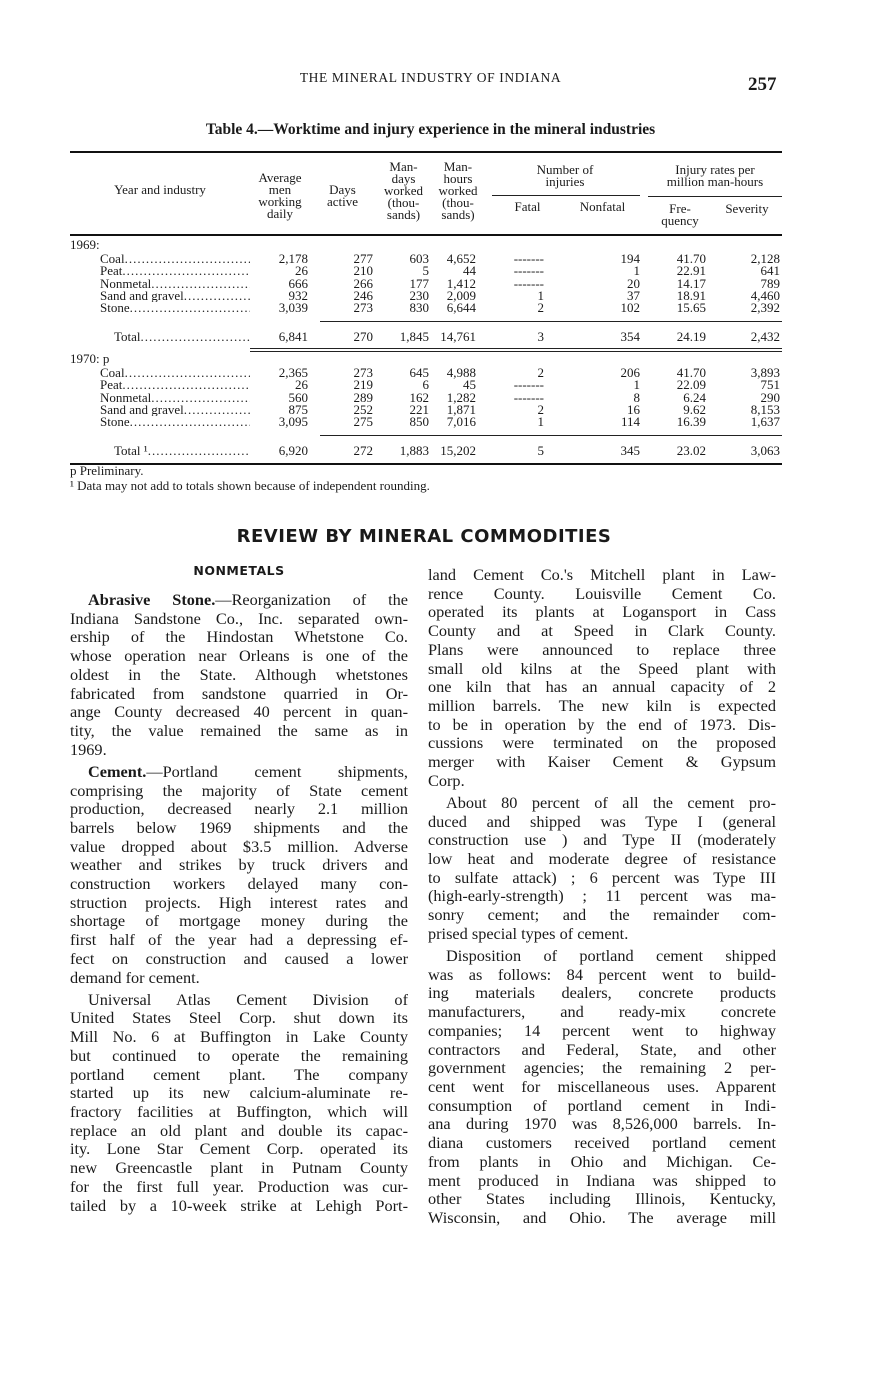 This screenshot has width=871, height=1379. Describe the element at coordinates (611, 956) in the screenshot. I see `line-text: Disposition of portland cement shipped` at that location.